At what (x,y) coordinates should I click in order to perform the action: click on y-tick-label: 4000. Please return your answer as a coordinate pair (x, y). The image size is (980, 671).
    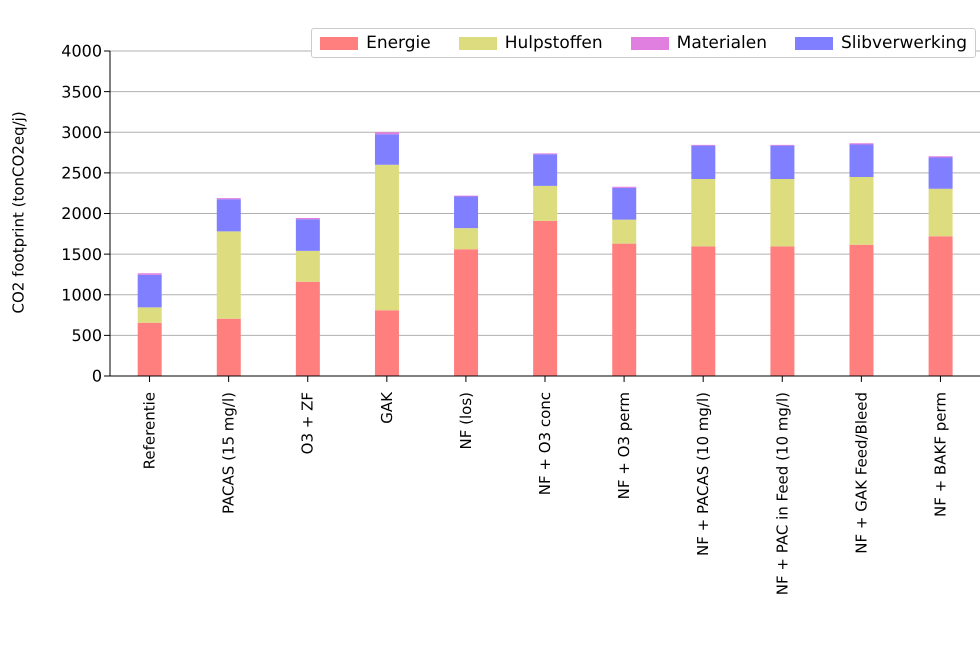
    Looking at the image, I should click on (81, 51).